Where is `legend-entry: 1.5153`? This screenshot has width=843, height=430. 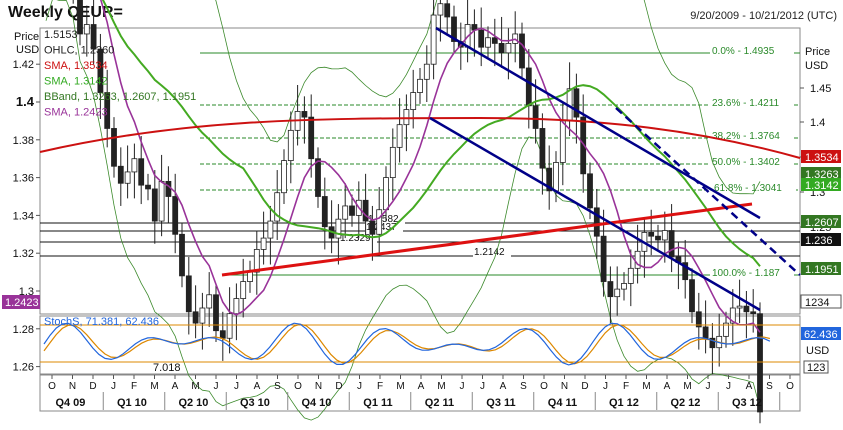 legend-entry: 1.5153 is located at coordinates (61, 35).